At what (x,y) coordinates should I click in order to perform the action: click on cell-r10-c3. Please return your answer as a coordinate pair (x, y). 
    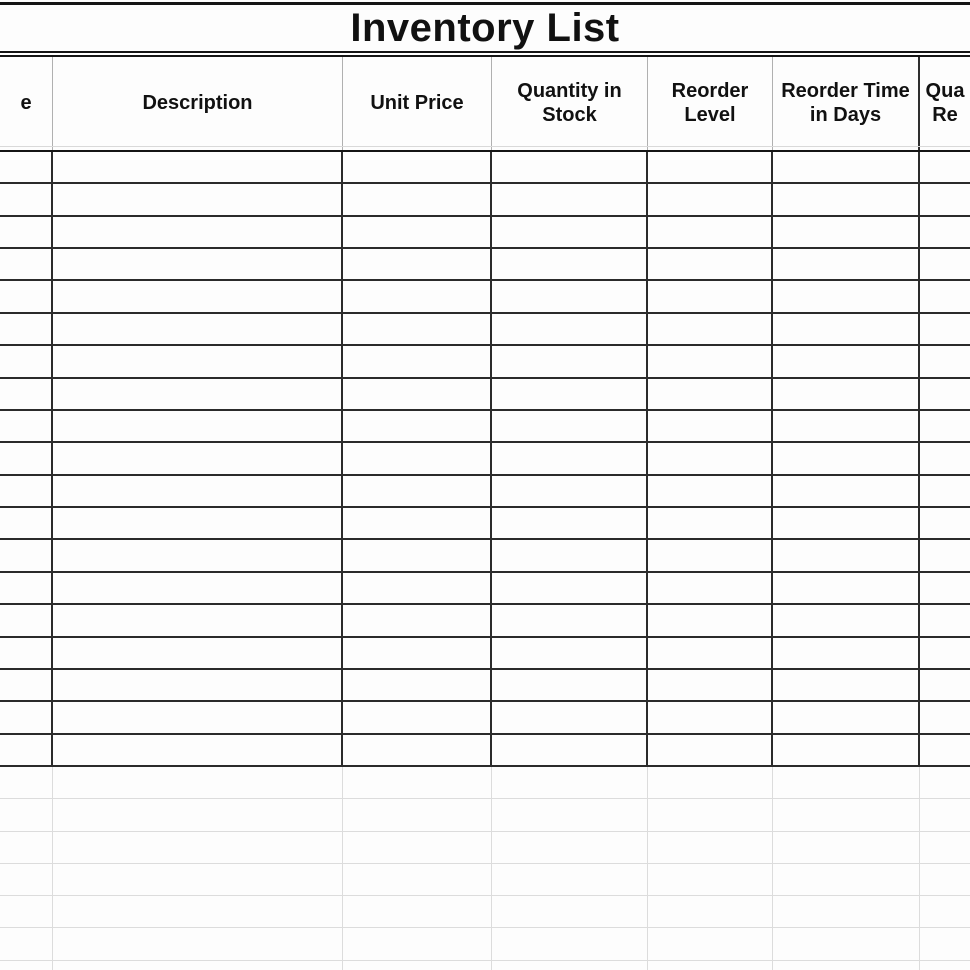
    Looking at the image, I should click on (417, 459).